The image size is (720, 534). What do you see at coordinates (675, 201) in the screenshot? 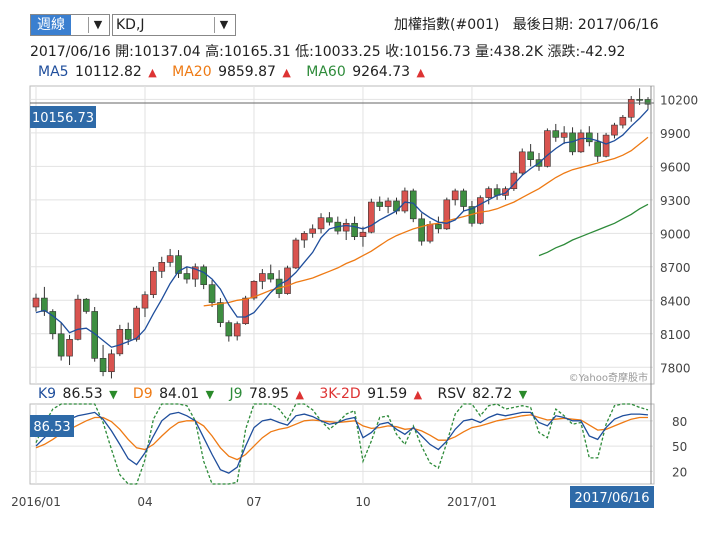
I see `price-tick-label: 9300` at bounding box center [675, 201].